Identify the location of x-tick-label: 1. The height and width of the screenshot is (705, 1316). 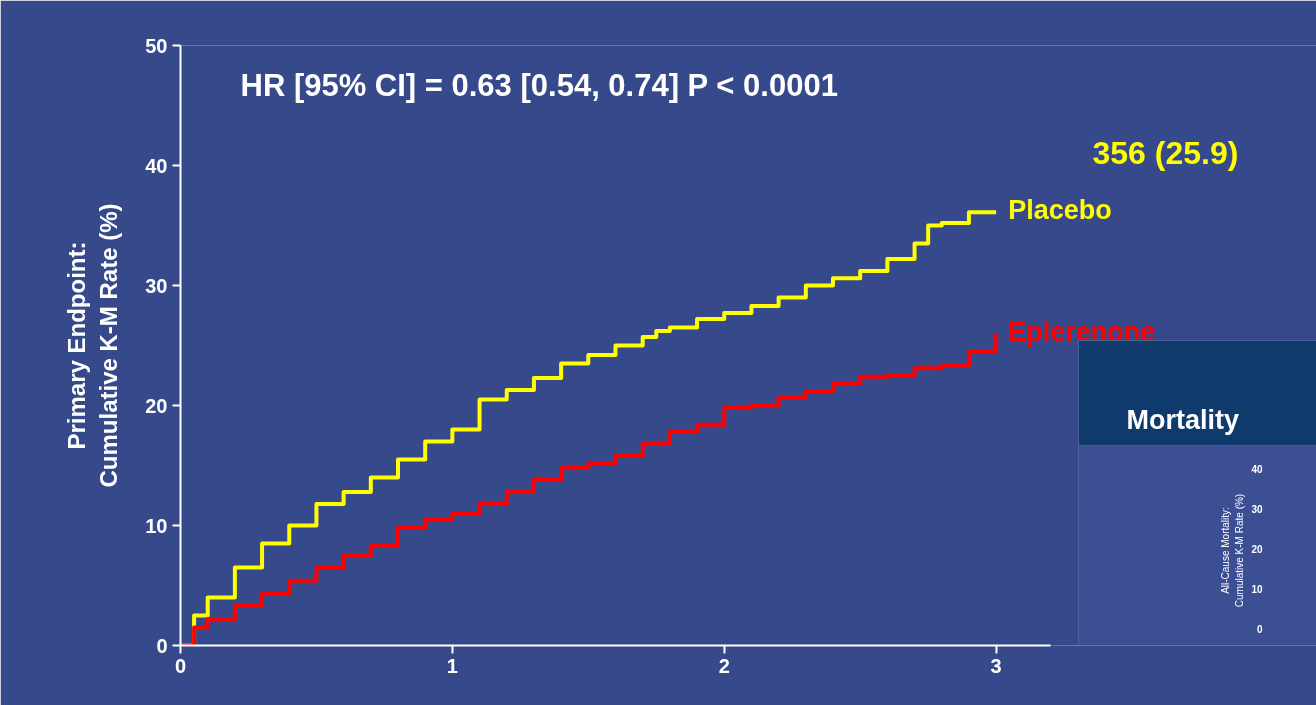
(452, 665).